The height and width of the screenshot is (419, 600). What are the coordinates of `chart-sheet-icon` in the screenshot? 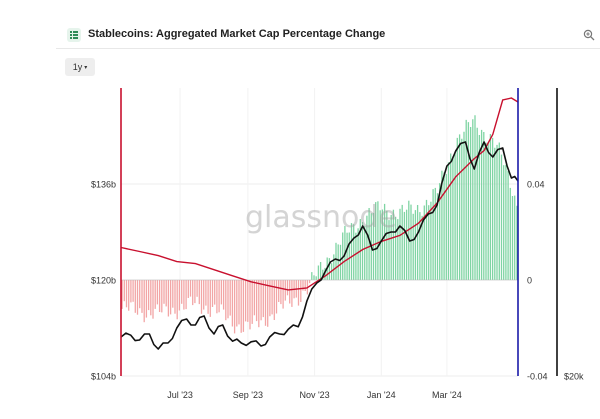 It's located at (74, 35).